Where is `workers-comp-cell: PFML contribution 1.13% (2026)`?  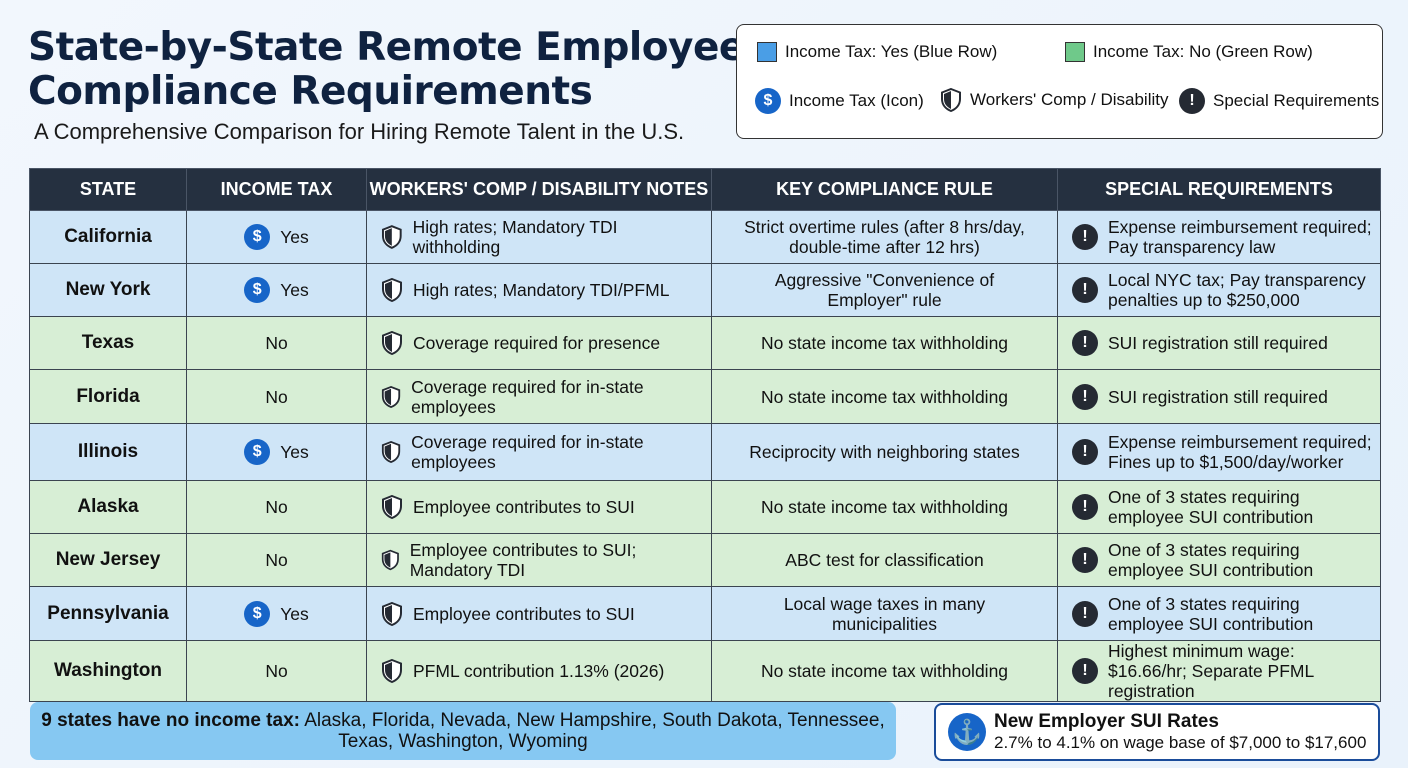
workers-comp-cell: PFML contribution 1.13% (2026) is located at coordinates (539, 671).